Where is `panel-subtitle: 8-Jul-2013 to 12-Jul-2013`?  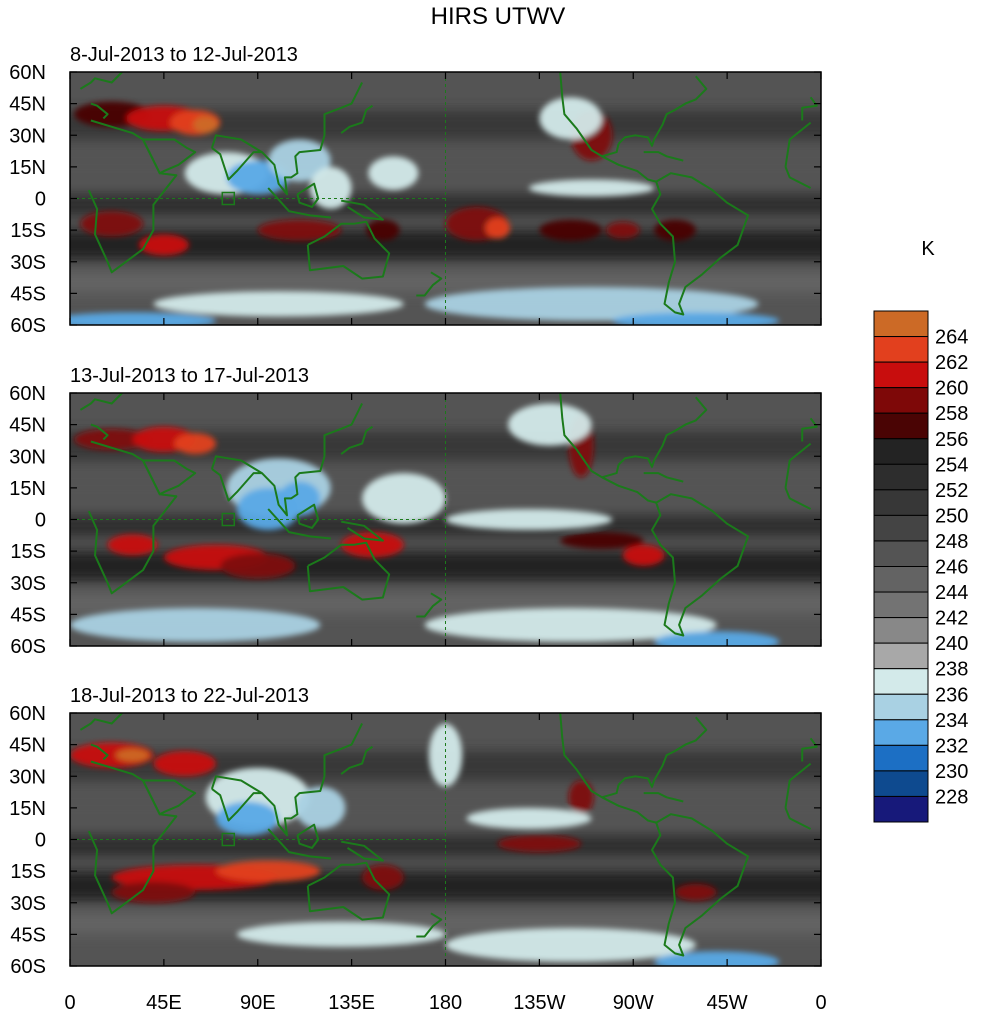 panel-subtitle: 8-Jul-2013 to 12-Jul-2013 is located at coordinates (184, 55).